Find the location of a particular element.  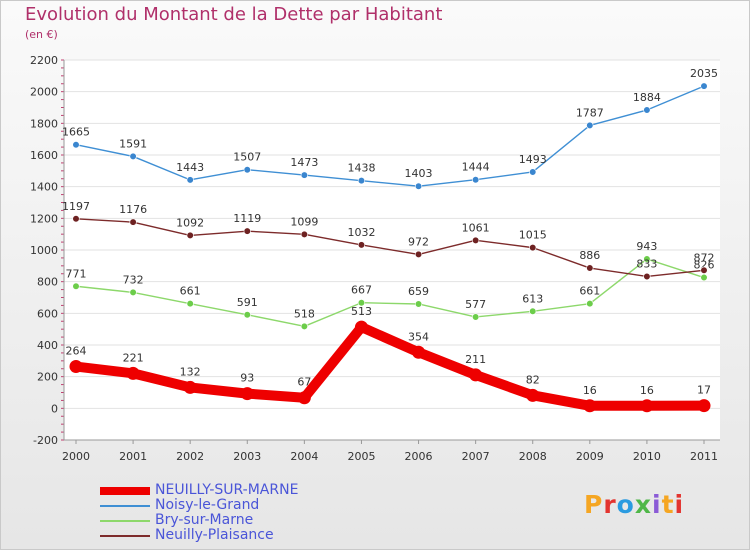

data-label: 1176 is located at coordinates (133, 209).